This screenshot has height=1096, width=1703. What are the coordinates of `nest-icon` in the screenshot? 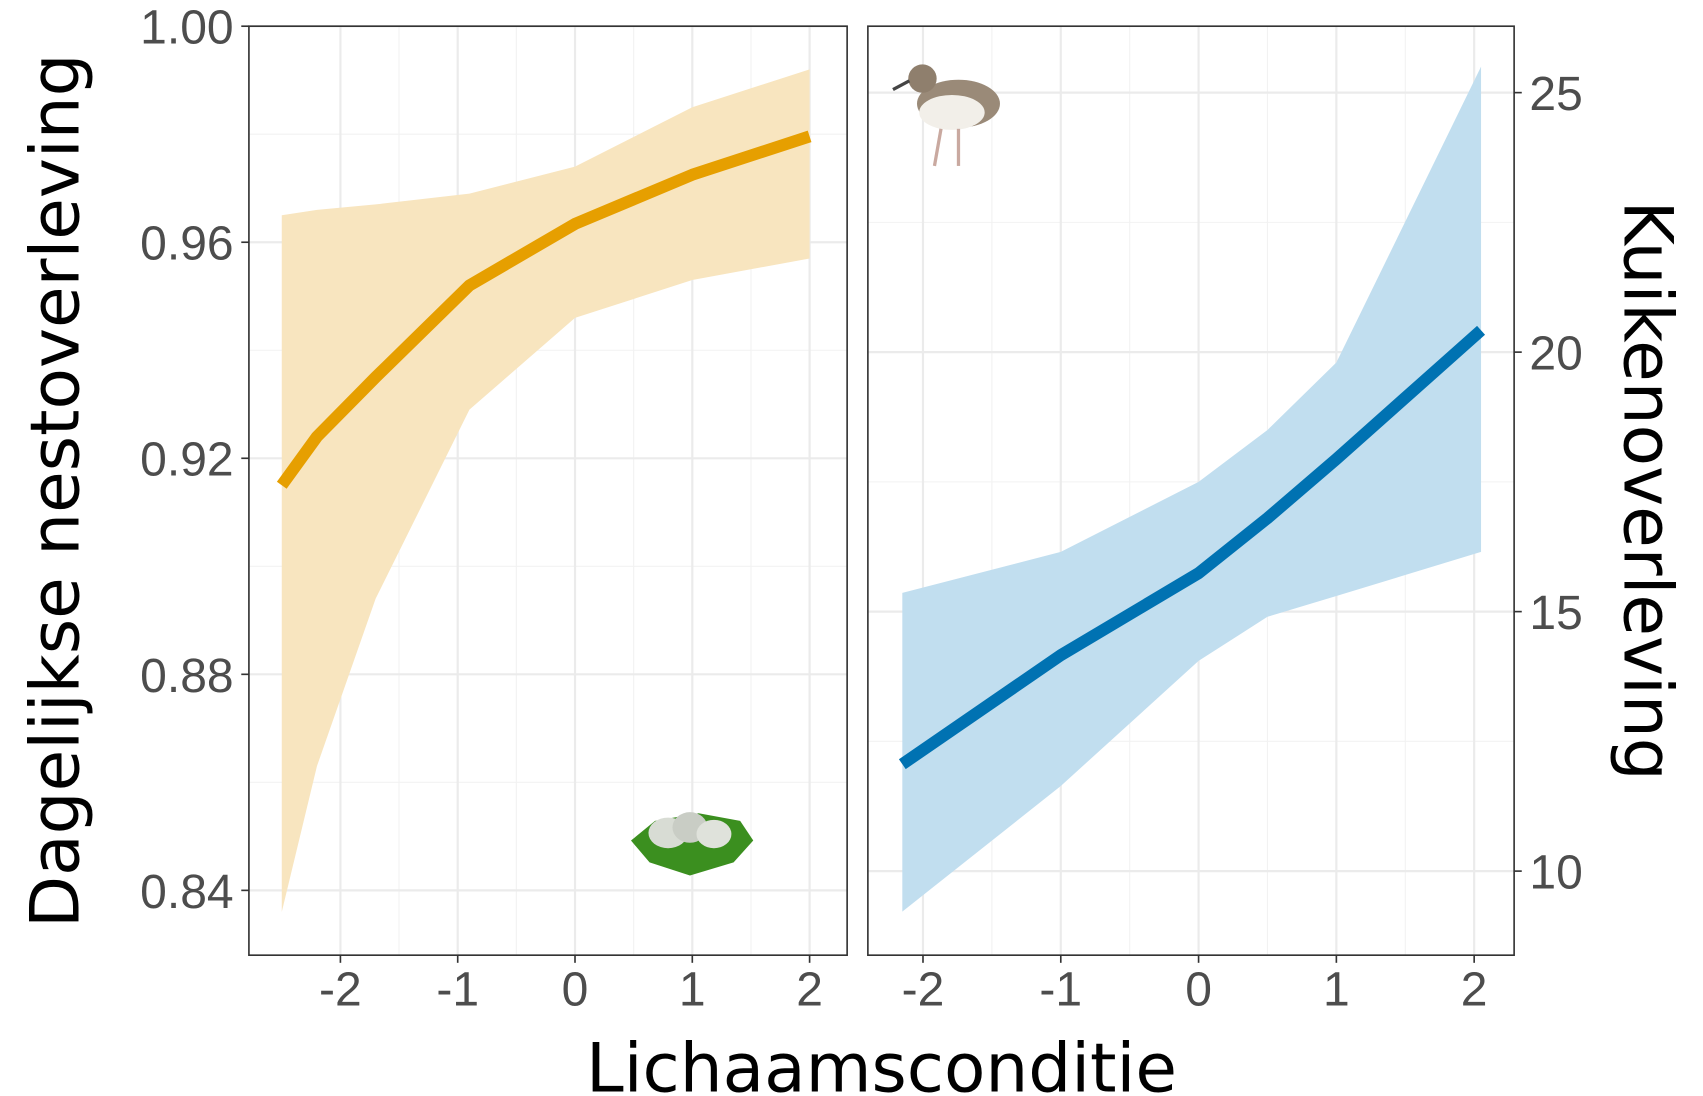 It's located at (692, 844).